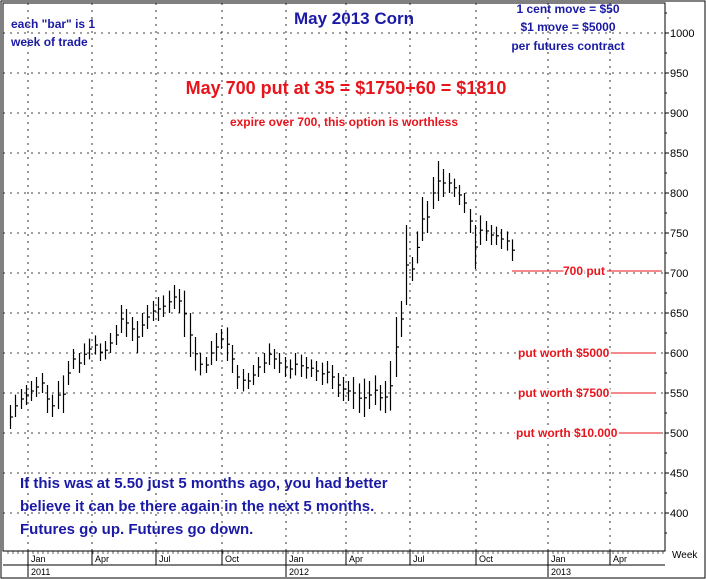 The width and height of the screenshot is (706, 579). Describe the element at coordinates (679, 394) in the screenshot. I see `y-tick-label: 550` at that location.